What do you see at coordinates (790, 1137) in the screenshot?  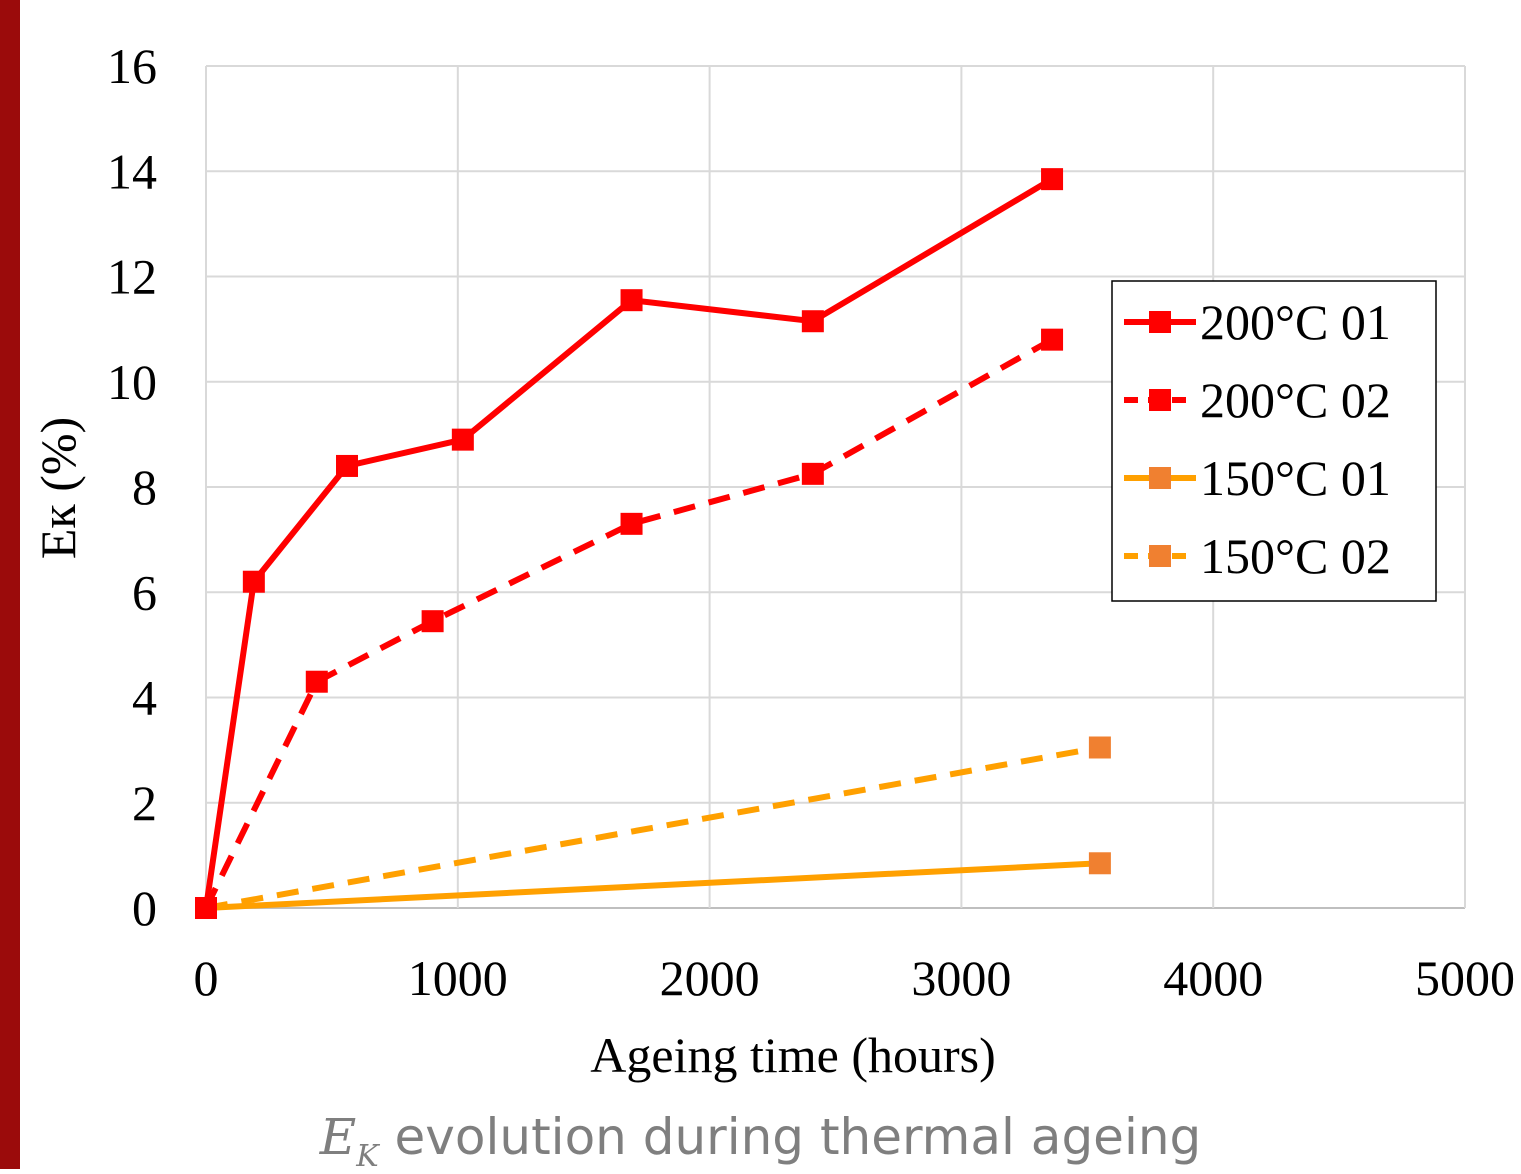 I see `caption-text: evolution during thermal ageing` at bounding box center [790, 1137].